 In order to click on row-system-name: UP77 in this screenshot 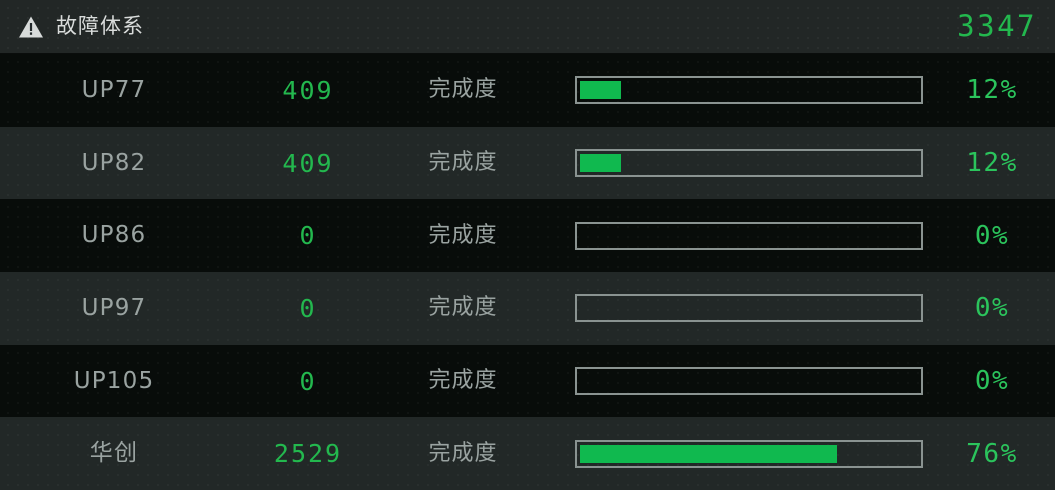, I will do `click(114, 89)`.